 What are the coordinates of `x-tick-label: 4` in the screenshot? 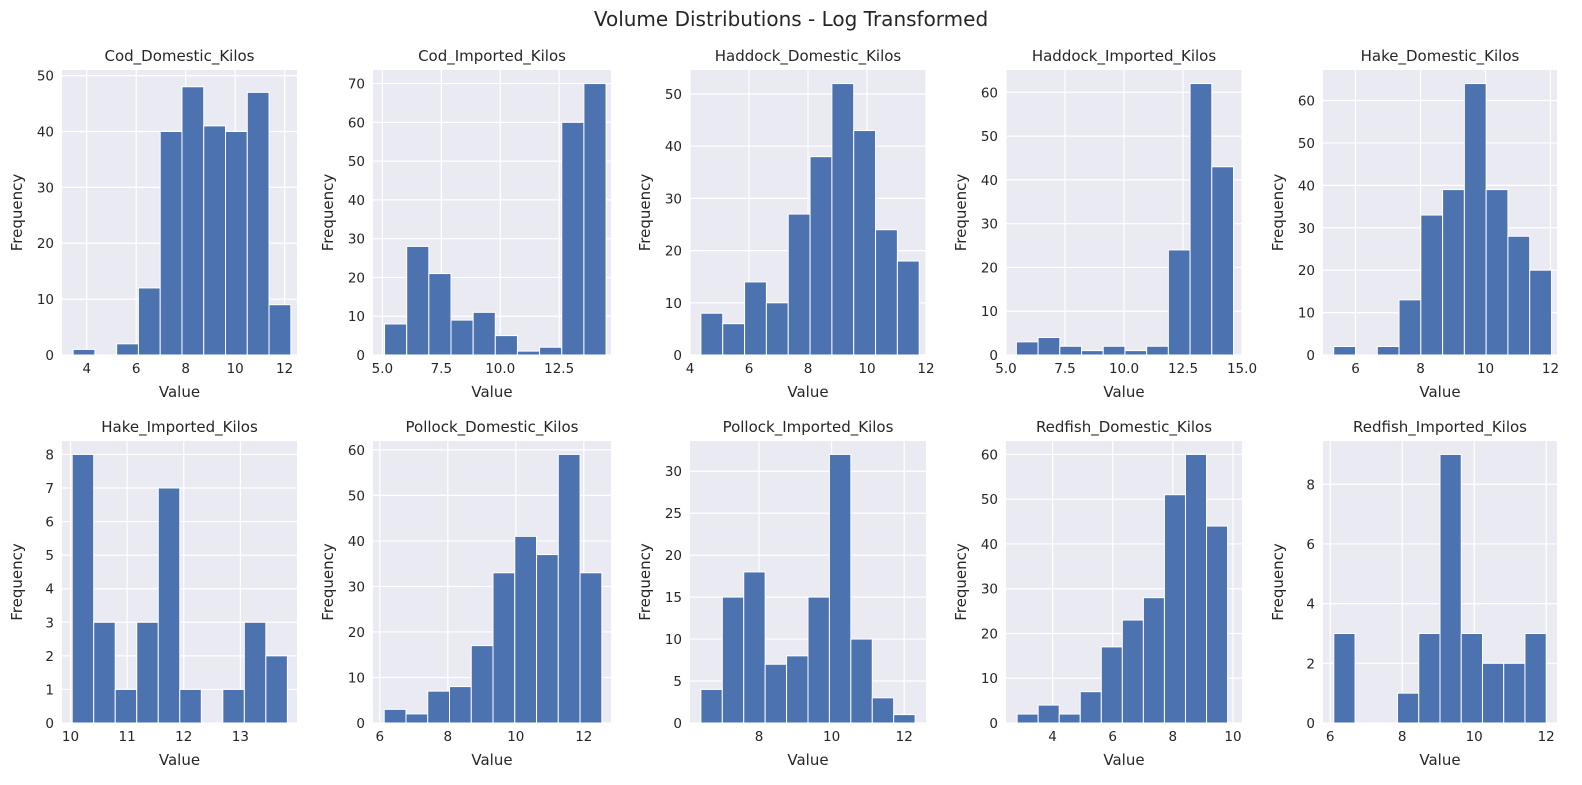 It's located at (690, 369).